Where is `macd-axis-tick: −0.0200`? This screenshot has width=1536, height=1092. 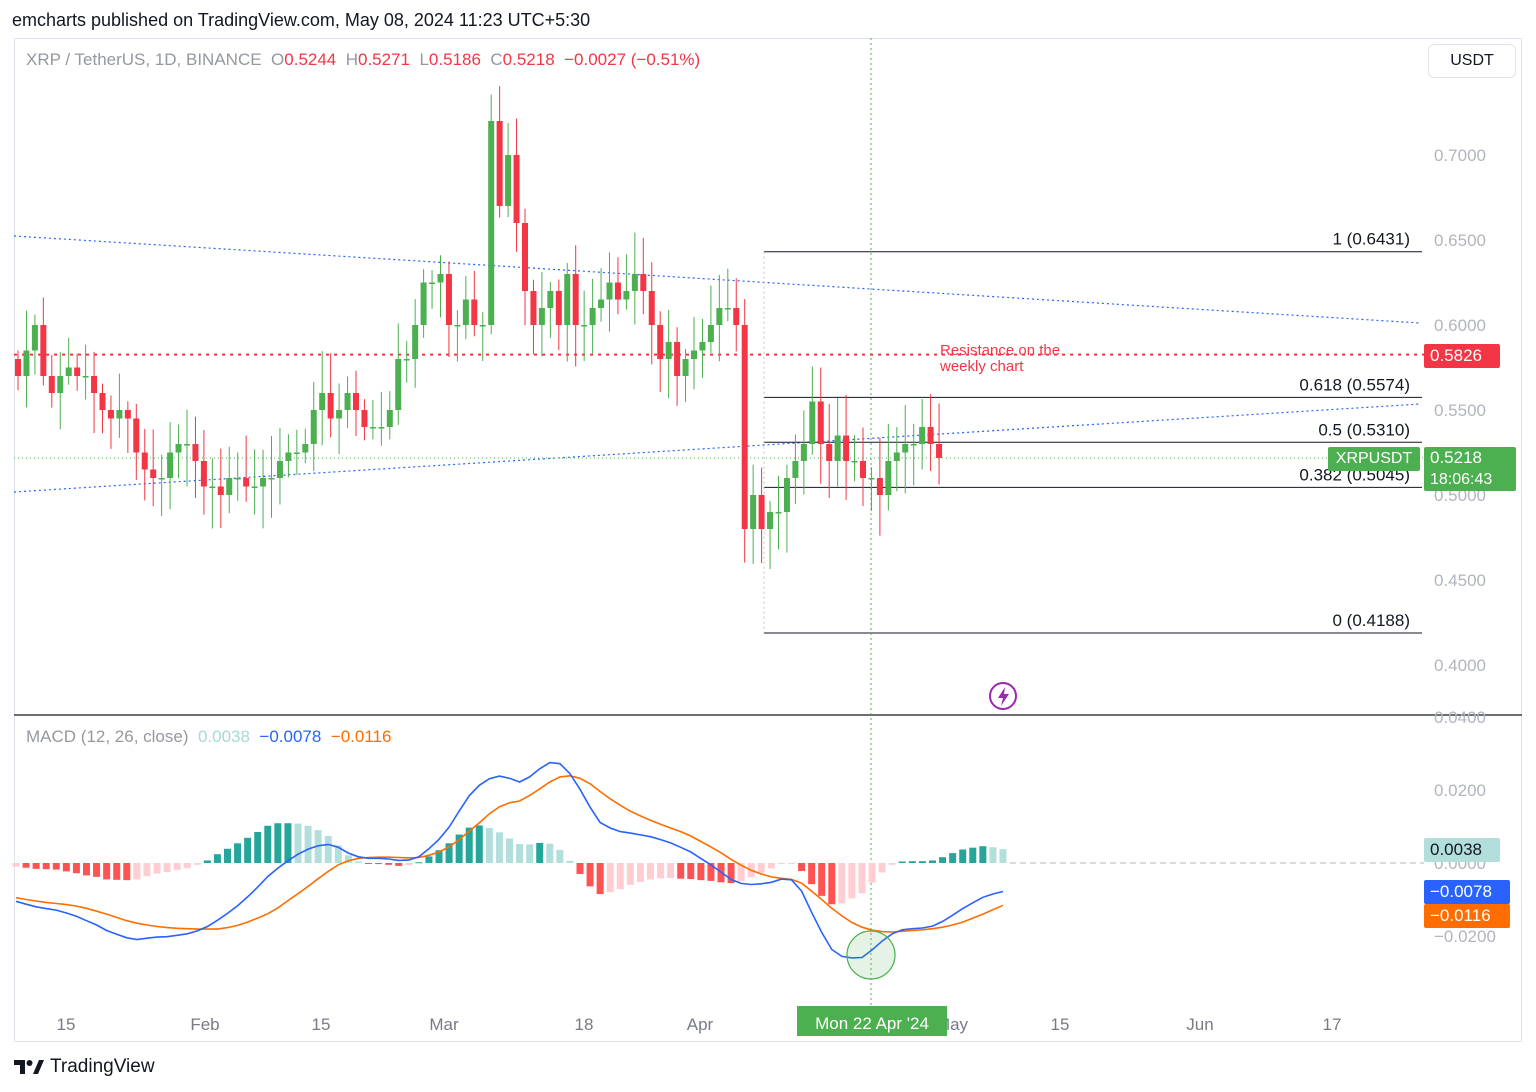 macd-axis-tick: −0.0200 is located at coordinates (1465, 936).